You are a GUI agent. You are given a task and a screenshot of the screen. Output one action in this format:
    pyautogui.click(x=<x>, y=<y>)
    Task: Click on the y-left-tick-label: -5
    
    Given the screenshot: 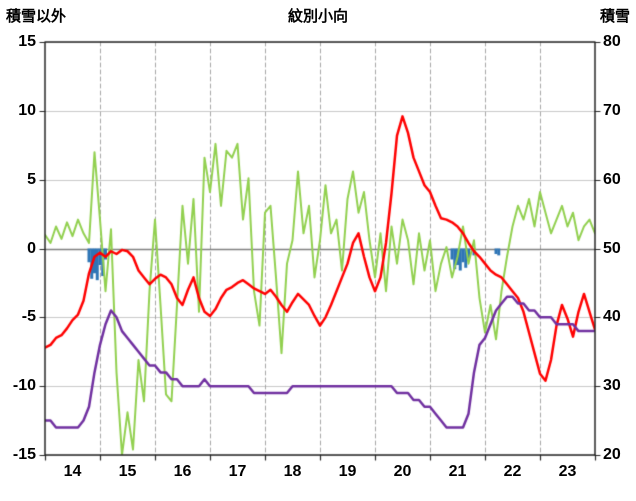 What is the action you would take?
    pyautogui.click(x=28, y=317)
    